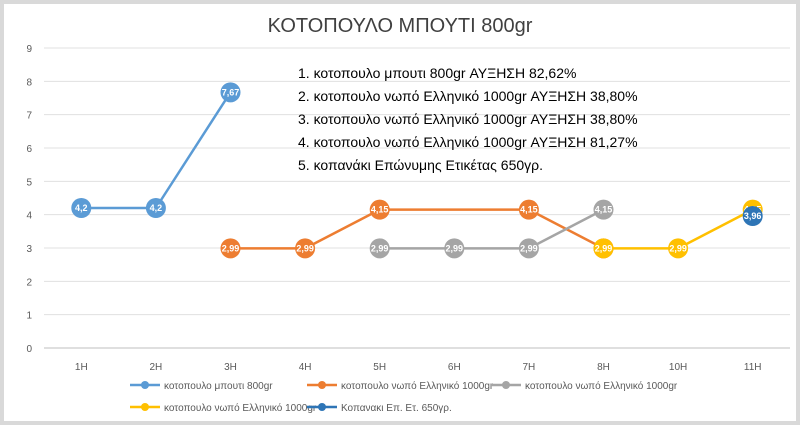 The height and width of the screenshot is (425, 800). I want to click on y-tick-label: 0, so click(29, 349).